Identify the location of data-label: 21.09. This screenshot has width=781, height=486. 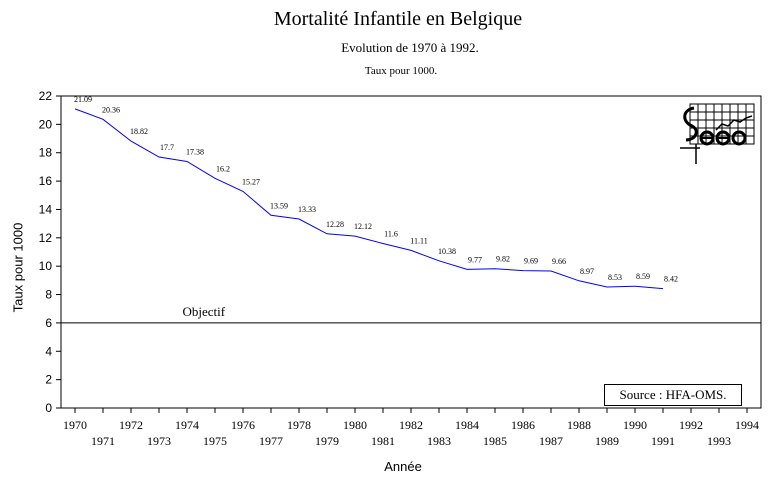
(83, 99).